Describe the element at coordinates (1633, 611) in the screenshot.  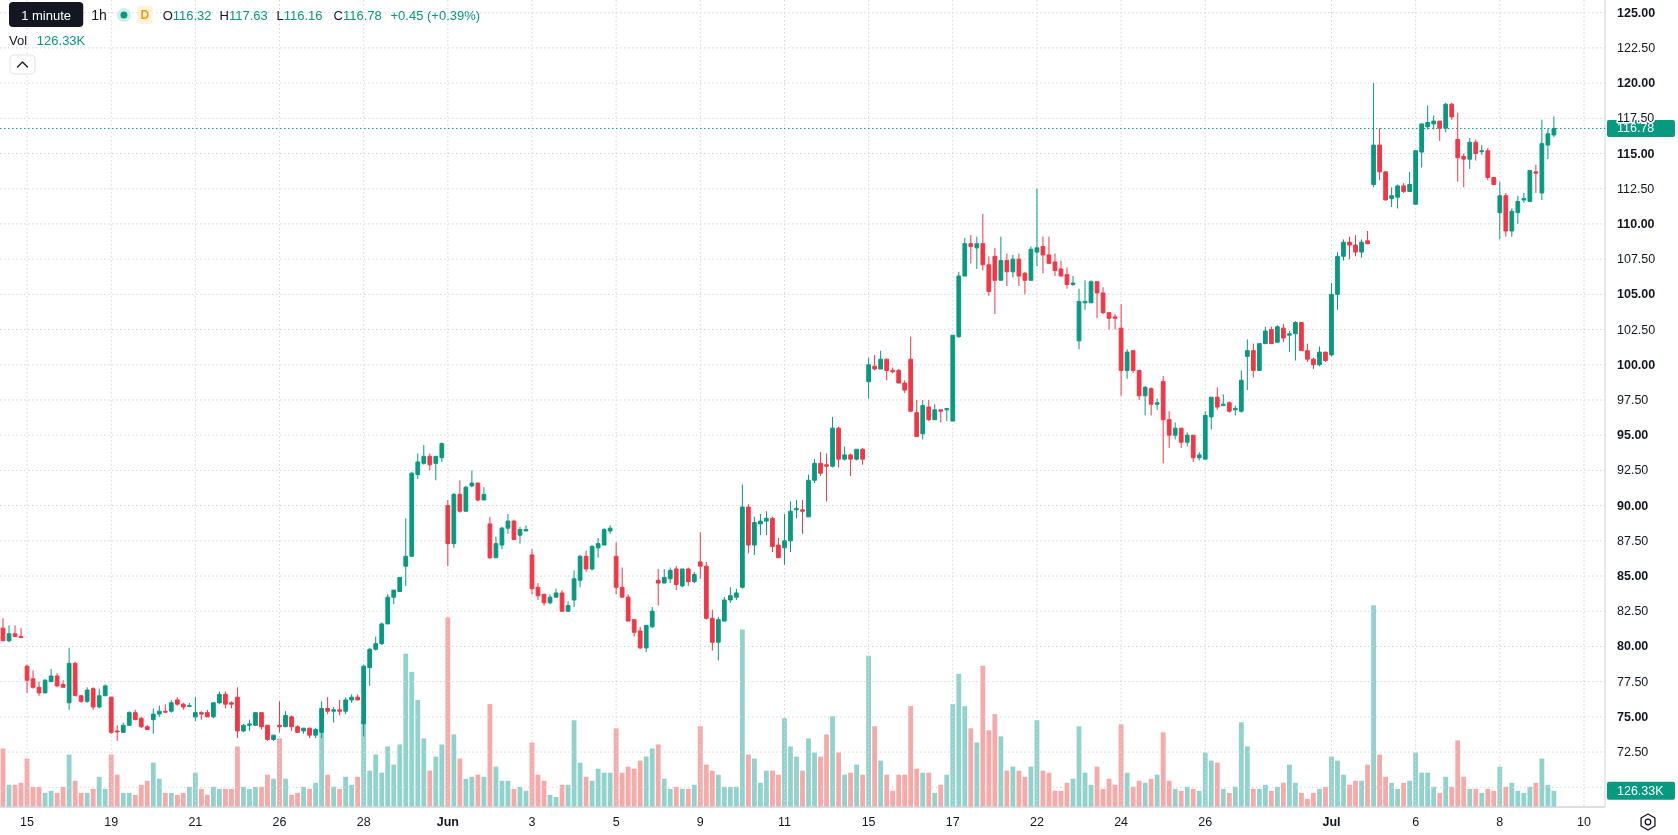
I see `y-tick-label: 82.50` at that location.